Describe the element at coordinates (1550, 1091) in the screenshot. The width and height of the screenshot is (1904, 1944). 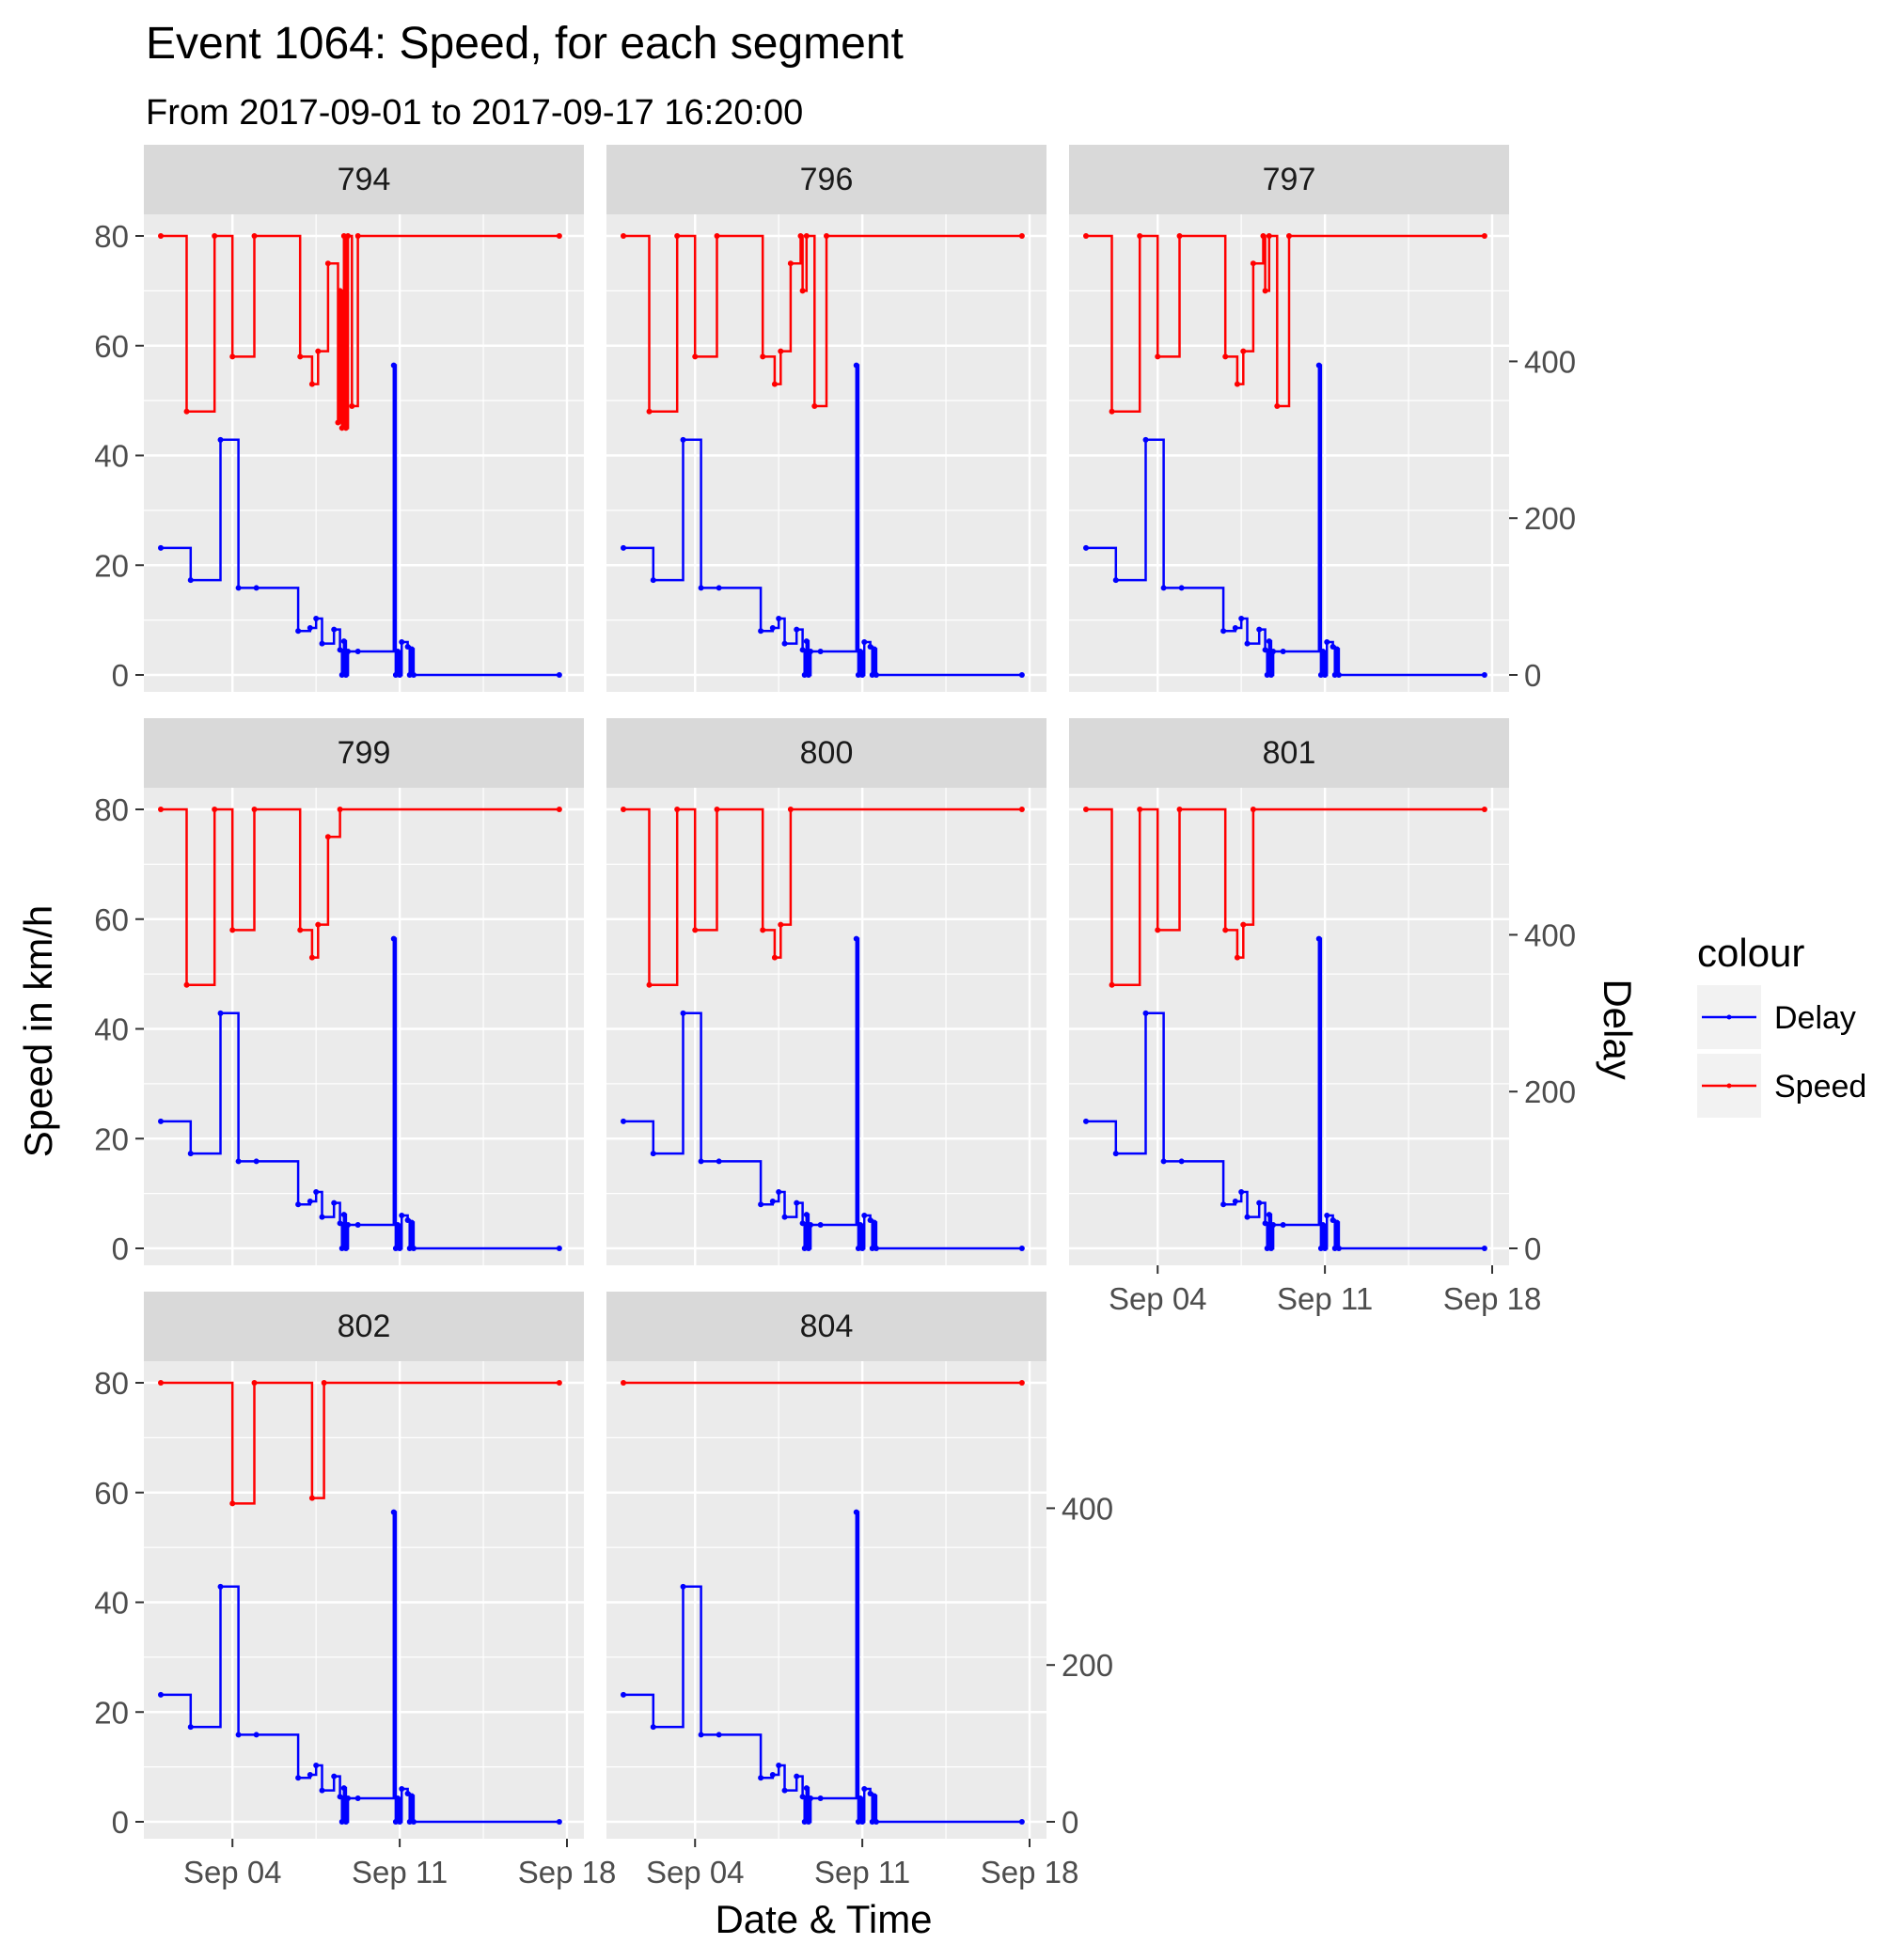
I see `y2-tick-label: 200` at that location.